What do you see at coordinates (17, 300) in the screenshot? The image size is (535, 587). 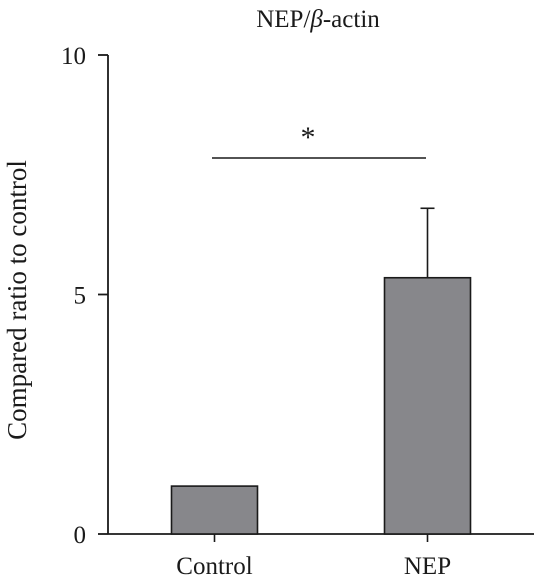 I see `y-axis-label: Compared ratio to control` at bounding box center [17, 300].